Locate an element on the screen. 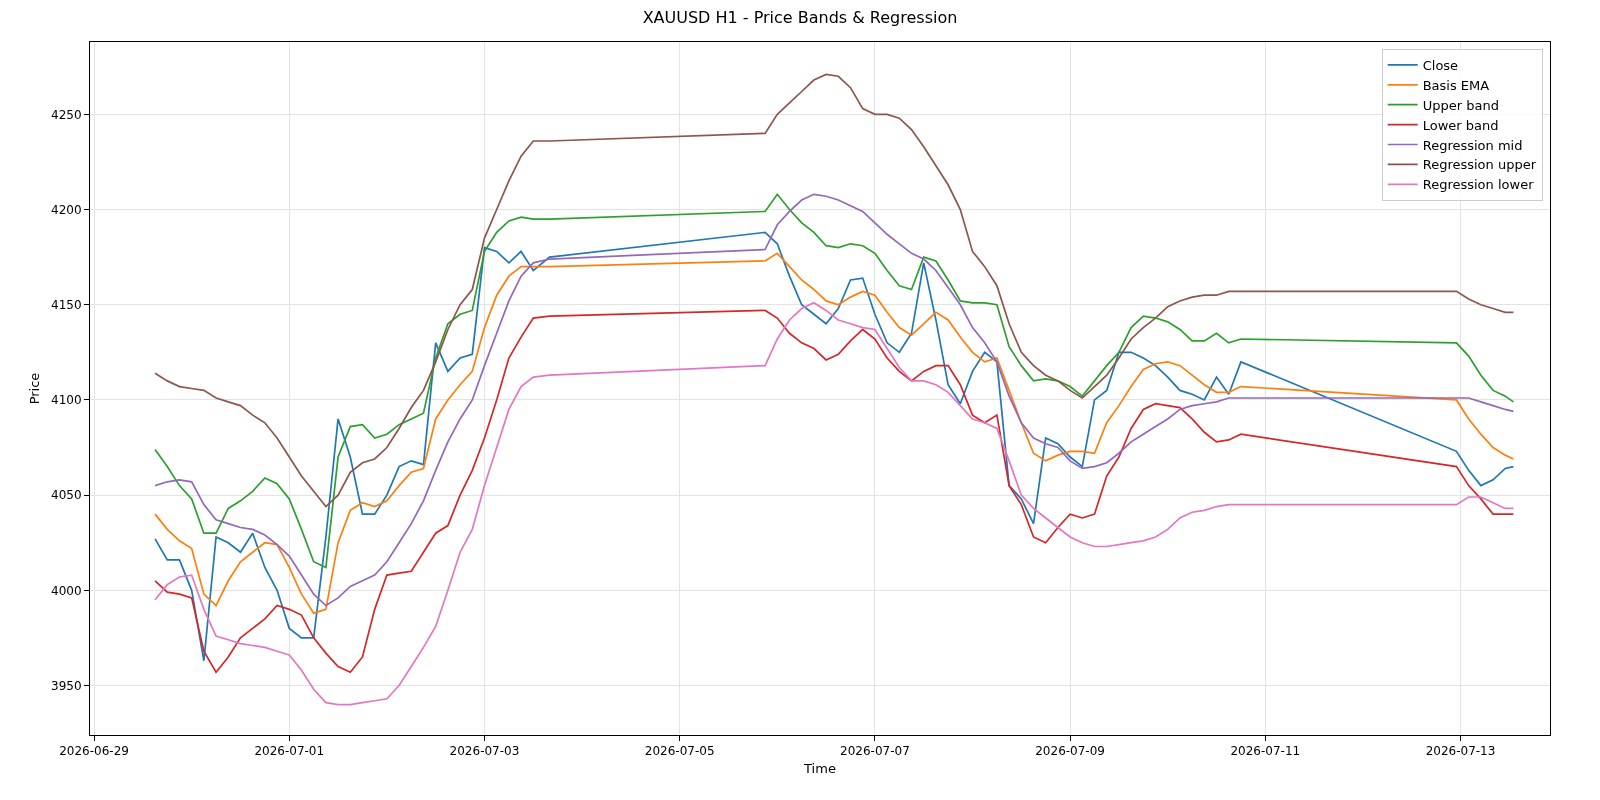 This screenshot has height=800, width=1600. legend-label: Regression lower is located at coordinates (1478, 185).